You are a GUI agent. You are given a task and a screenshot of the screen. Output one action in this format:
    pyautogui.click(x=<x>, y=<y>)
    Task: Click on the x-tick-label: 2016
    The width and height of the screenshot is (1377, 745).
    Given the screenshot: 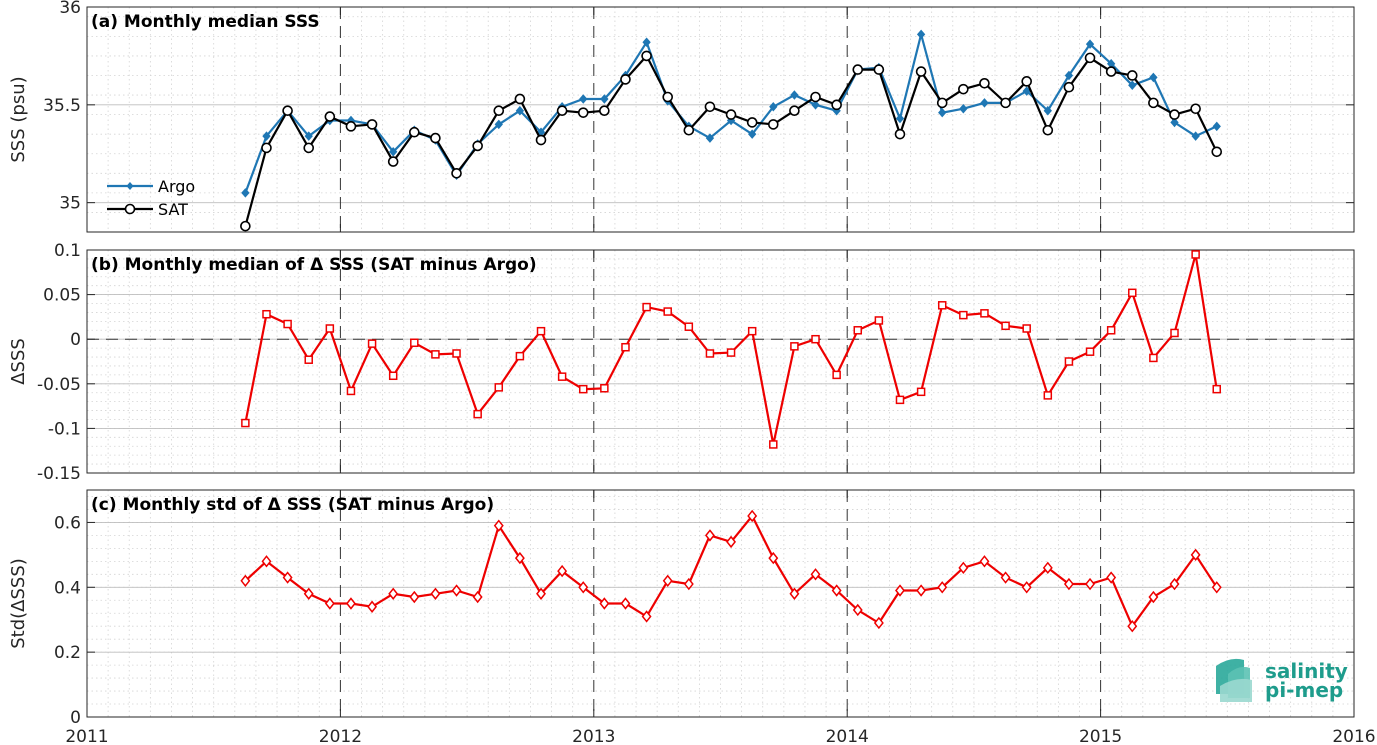 What is the action you would take?
    pyautogui.click(x=1353, y=736)
    